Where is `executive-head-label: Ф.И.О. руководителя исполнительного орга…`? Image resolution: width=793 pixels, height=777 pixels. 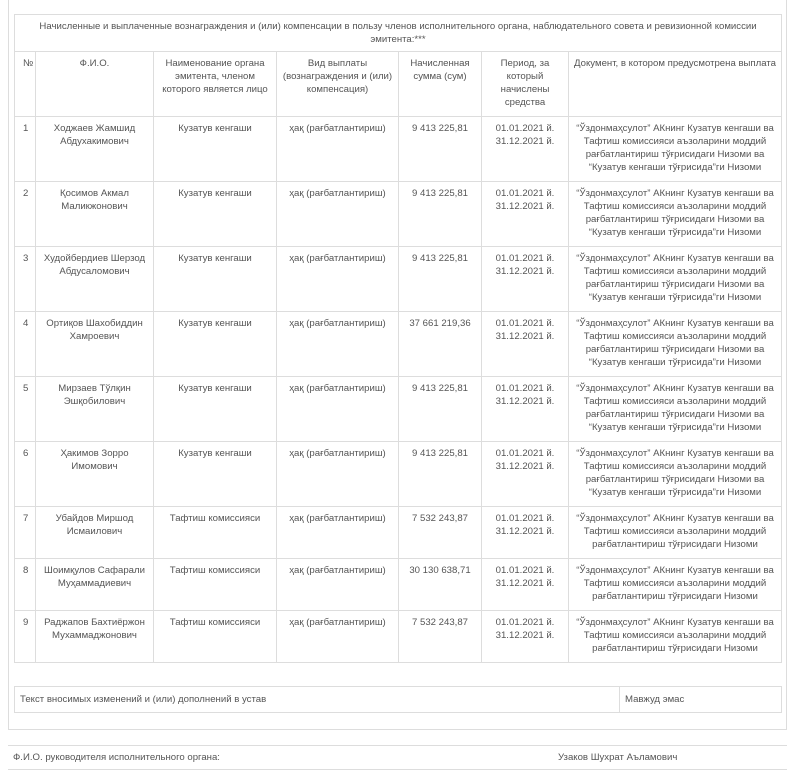 executive-head-label: Ф.И.О. руководителя исполнительного орга… is located at coordinates (116, 757).